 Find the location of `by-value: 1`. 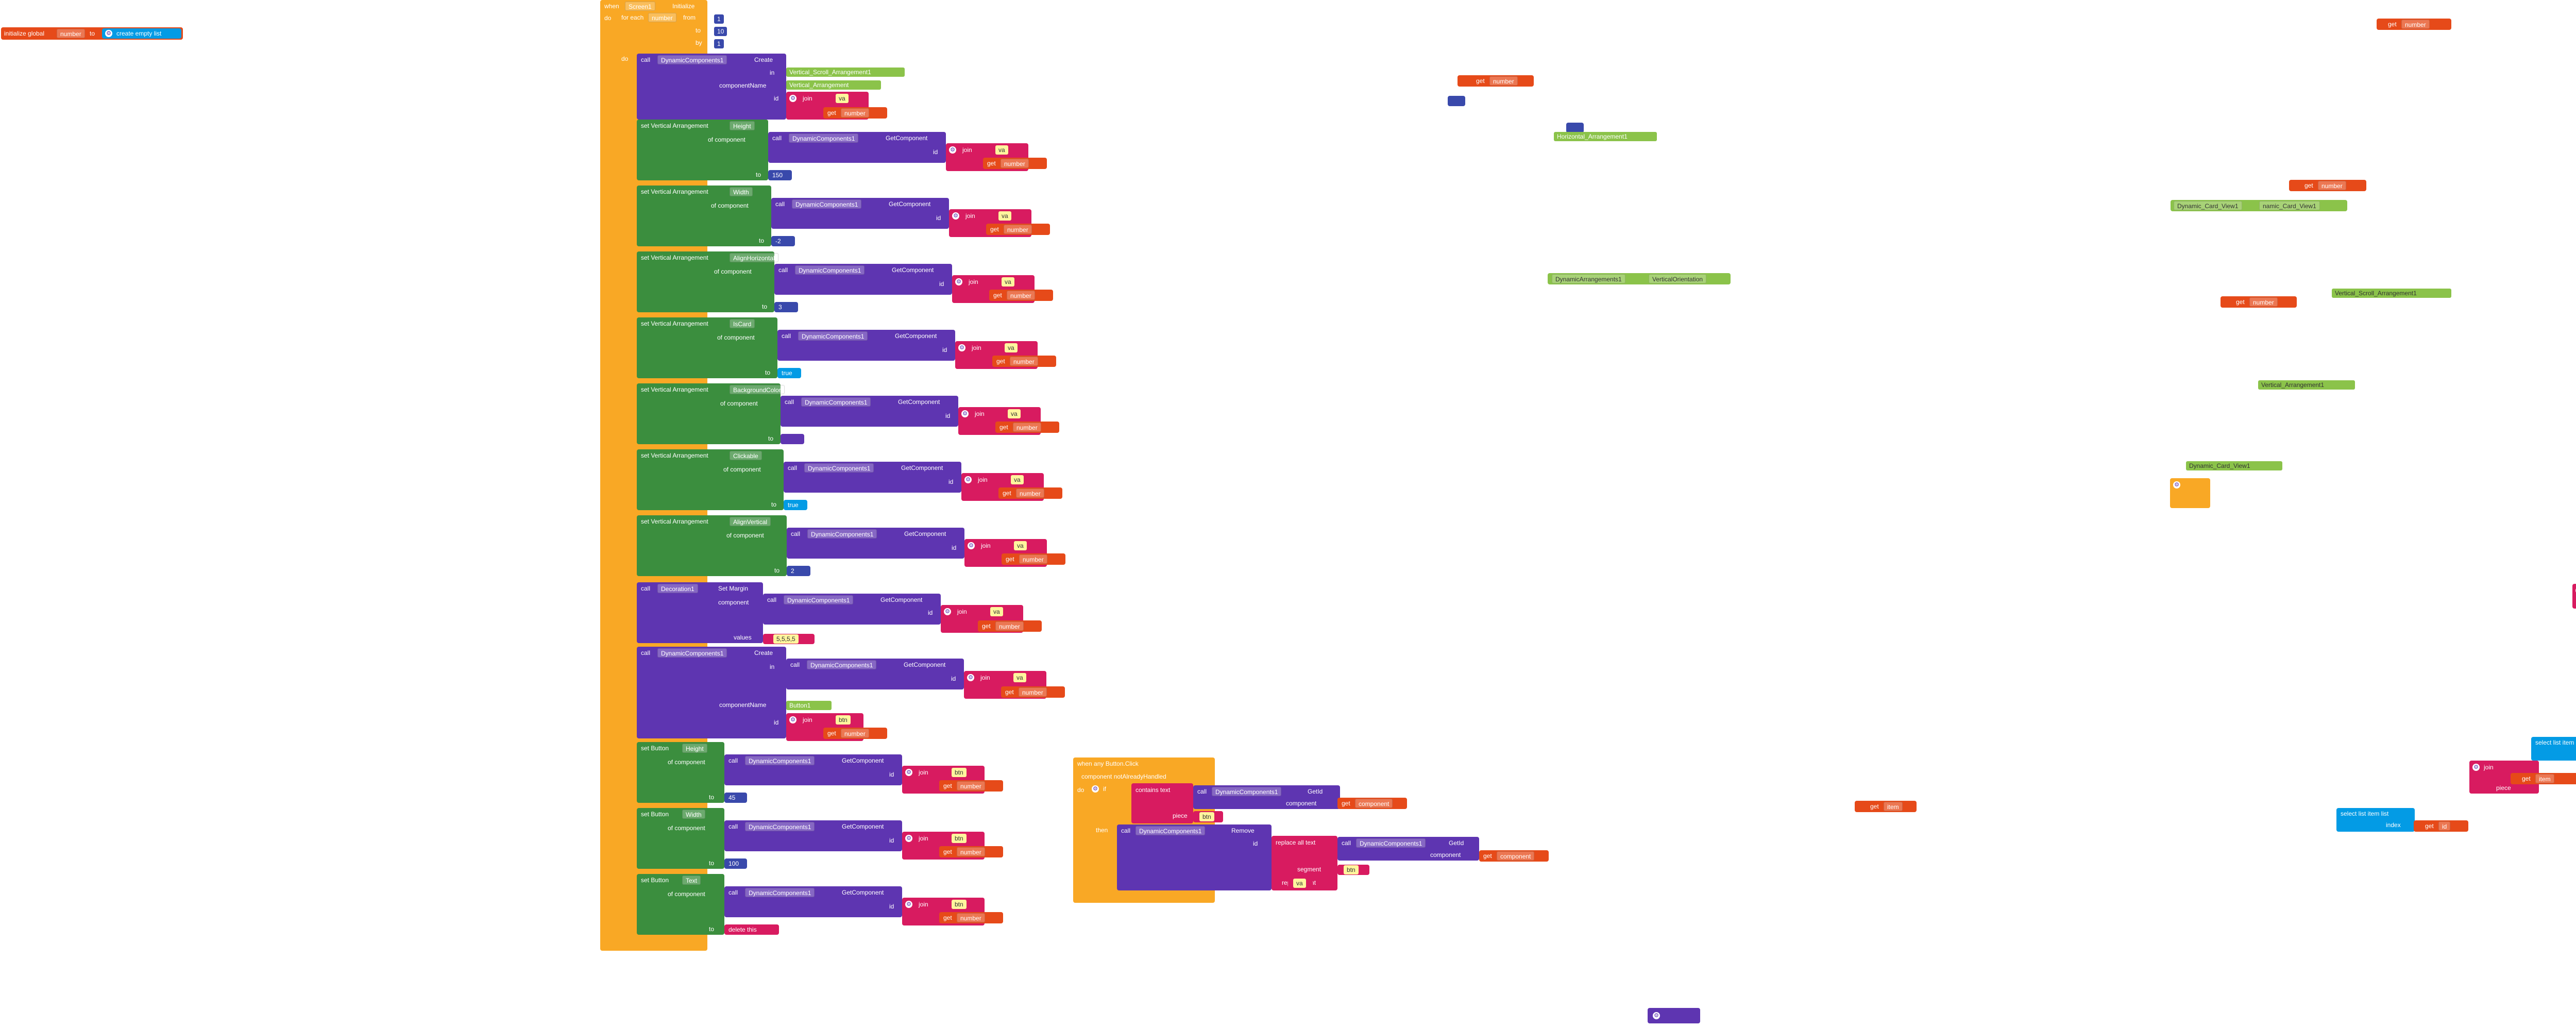

by-value: 1 is located at coordinates (719, 44).